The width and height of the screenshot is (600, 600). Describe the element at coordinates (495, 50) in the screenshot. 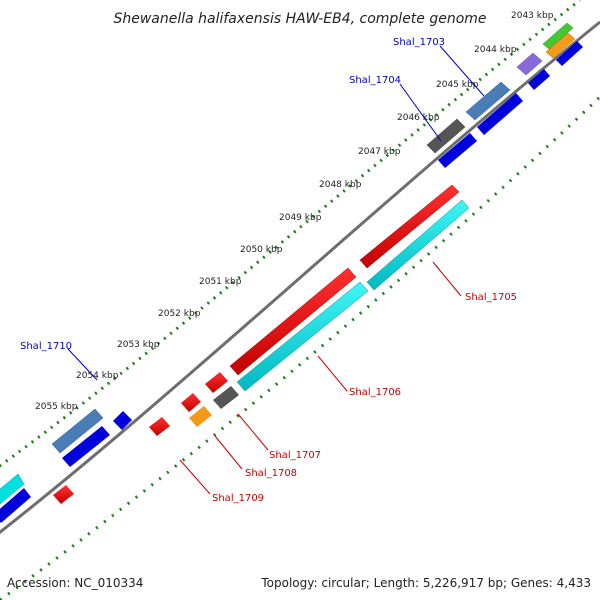

I see `tick-label-2044: 2044 kbp` at that location.